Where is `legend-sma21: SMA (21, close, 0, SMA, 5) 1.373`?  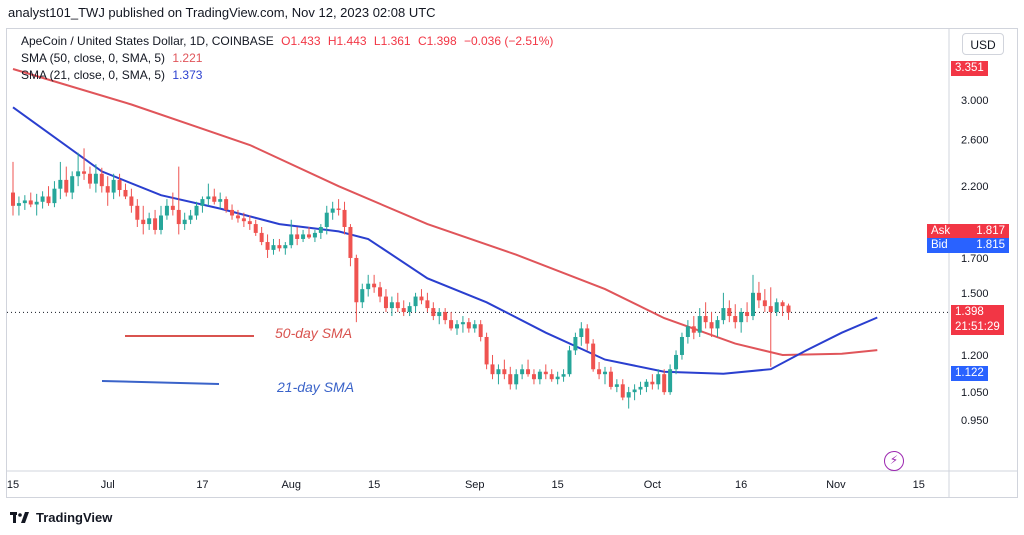
legend-sma21: SMA (21, close, 0, SMA, 5) 1.373 is located at coordinates (111, 75).